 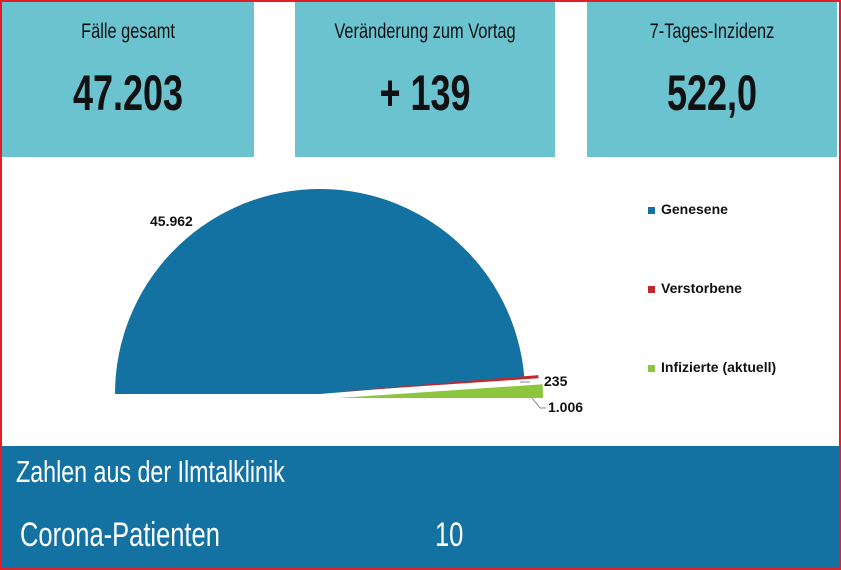 I want to click on card-label: 7-Tages-Inzidenz, so click(x=712, y=31).